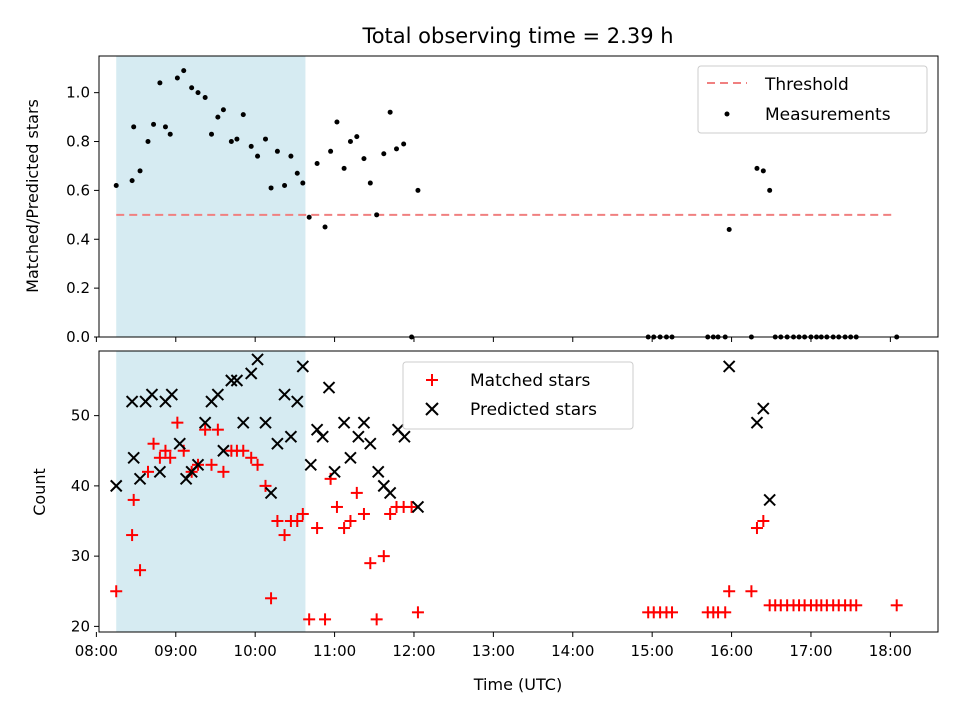 The width and height of the screenshot is (960, 720). What do you see at coordinates (78, 239) in the screenshot?
I see `top-ytick-label: 0.4` at bounding box center [78, 239].